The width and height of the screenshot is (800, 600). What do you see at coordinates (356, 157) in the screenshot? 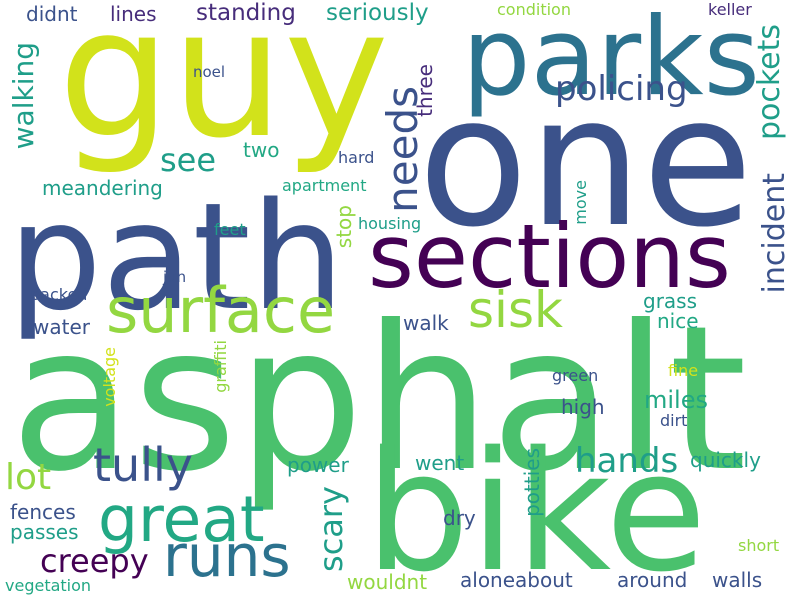
I see `word-hard: hard` at bounding box center [356, 157].